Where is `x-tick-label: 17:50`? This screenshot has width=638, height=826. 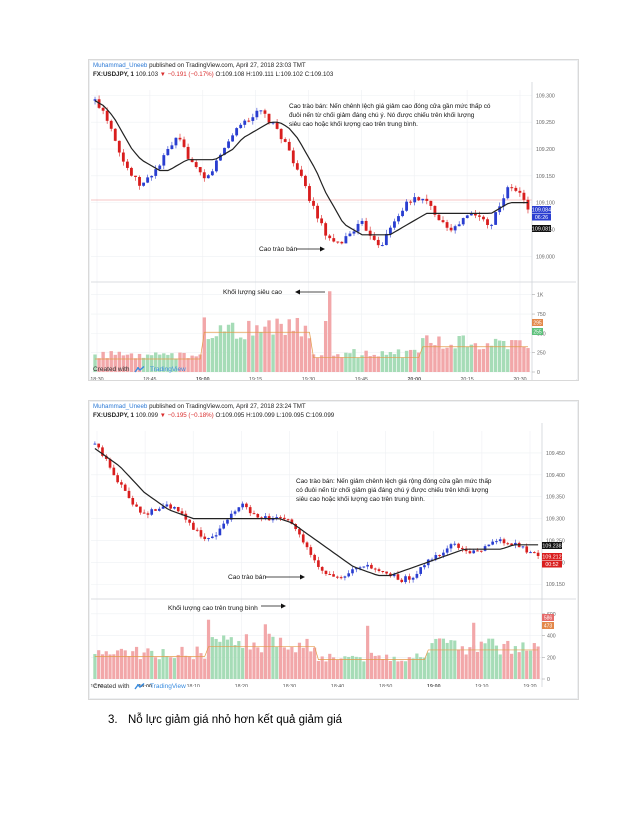
x-tick-label: 17:50 is located at coordinates (96, 685).